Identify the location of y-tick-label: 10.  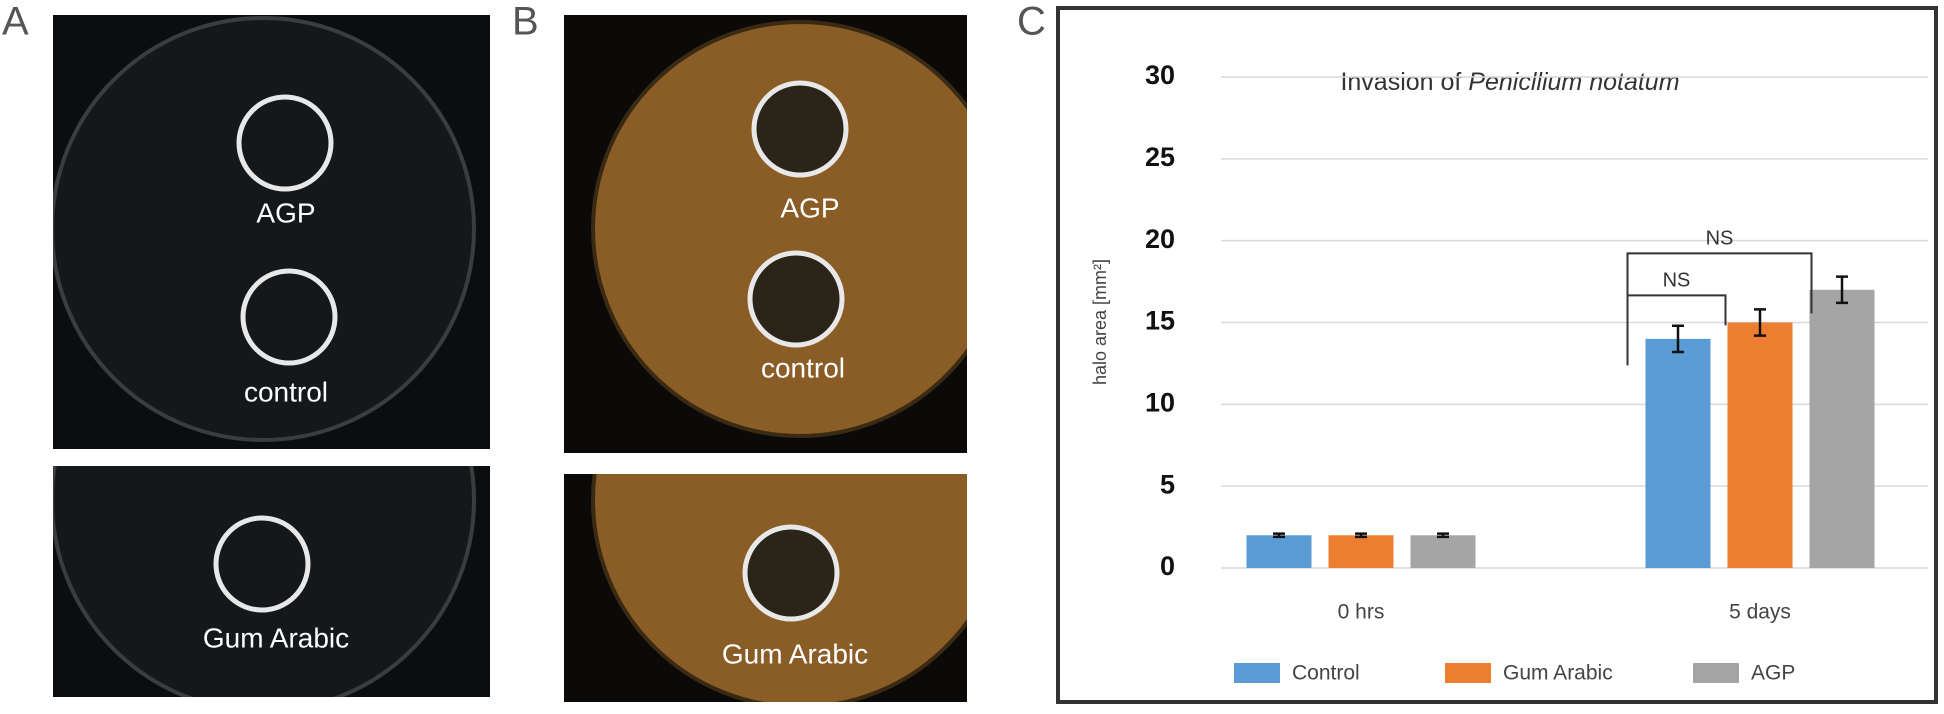
(1160, 402).